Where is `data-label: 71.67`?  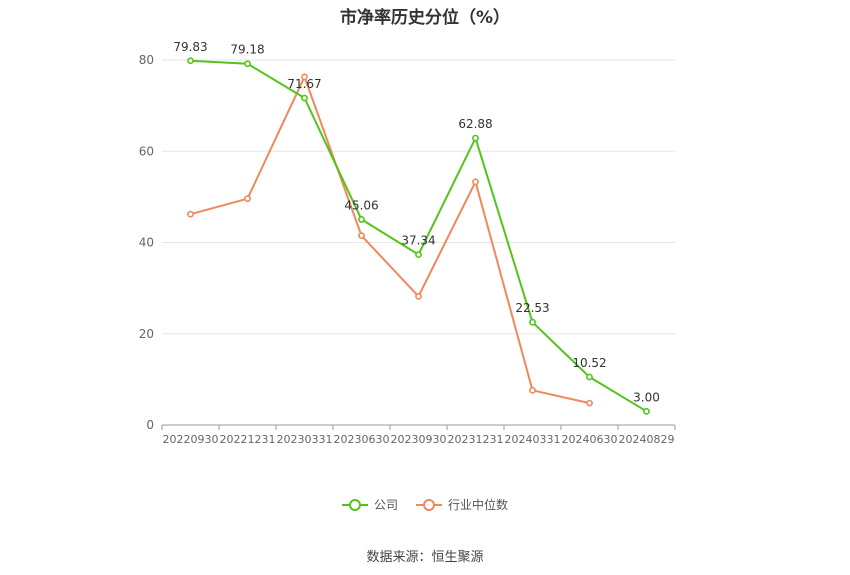
data-label: 71.67 is located at coordinates (304, 84).